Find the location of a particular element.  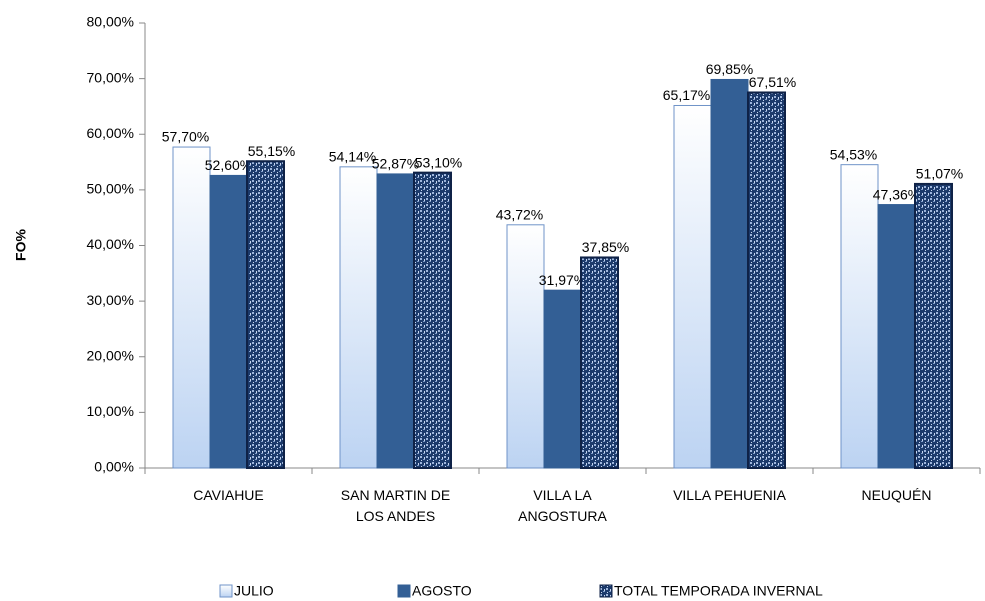

y-tick-label: 10,00% is located at coordinates (110, 411).